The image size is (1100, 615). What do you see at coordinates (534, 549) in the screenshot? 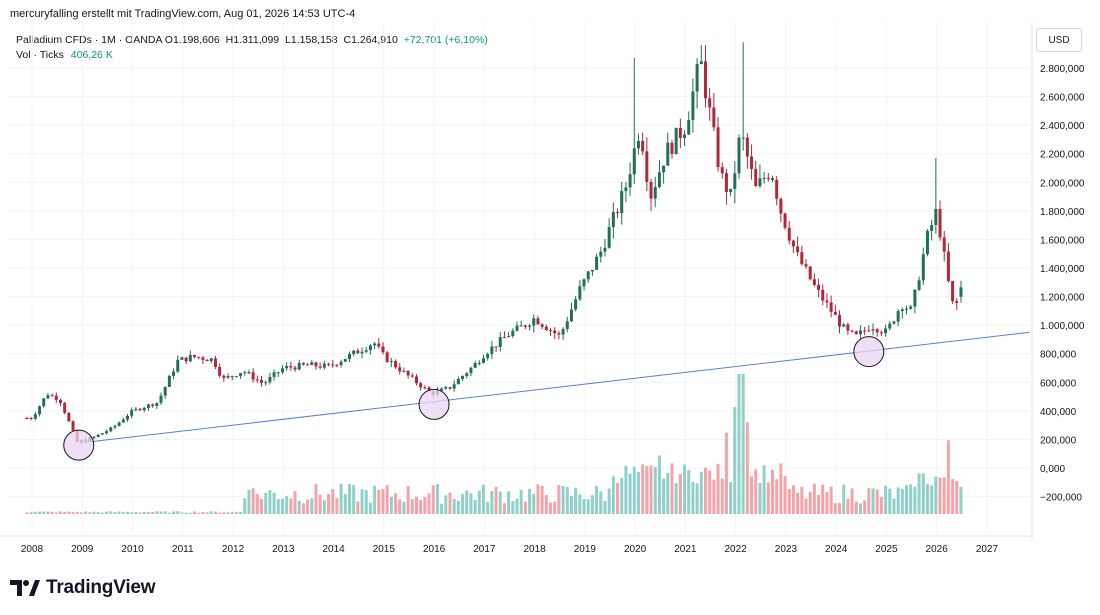
I see `time-tick-label: 2018` at bounding box center [534, 549].